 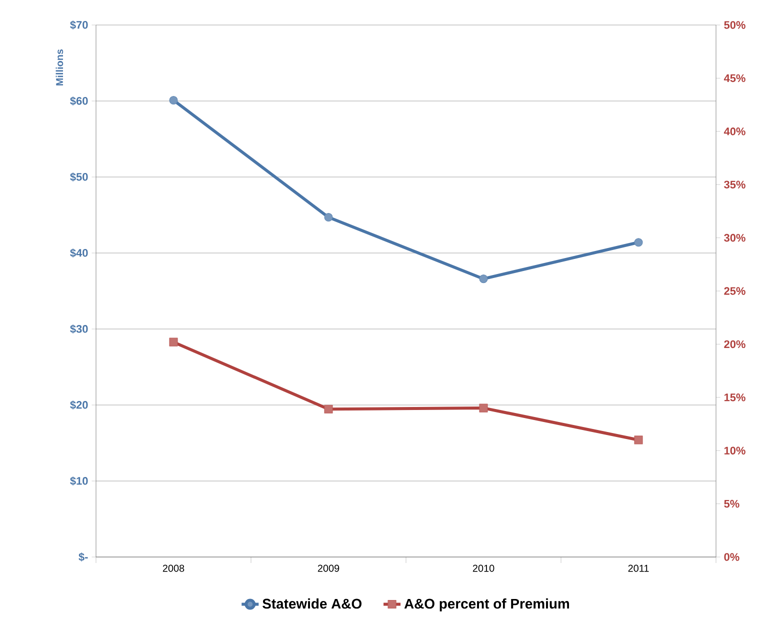 What do you see at coordinates (735, 184) in the screenshot?
I see `y2-tick-label: 35%` at bounding box center [735, 184].